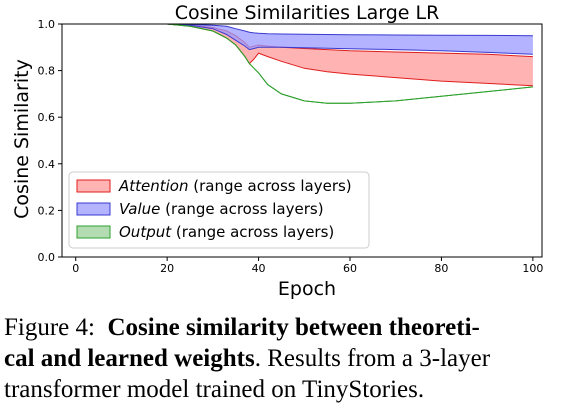 This screenshot has height=413, width=563. What do you see at coordinates (372, 358) in the screenshot?
I see `caption-rest-2: . Results from a 3-layer` at bounding box center [372, 358].